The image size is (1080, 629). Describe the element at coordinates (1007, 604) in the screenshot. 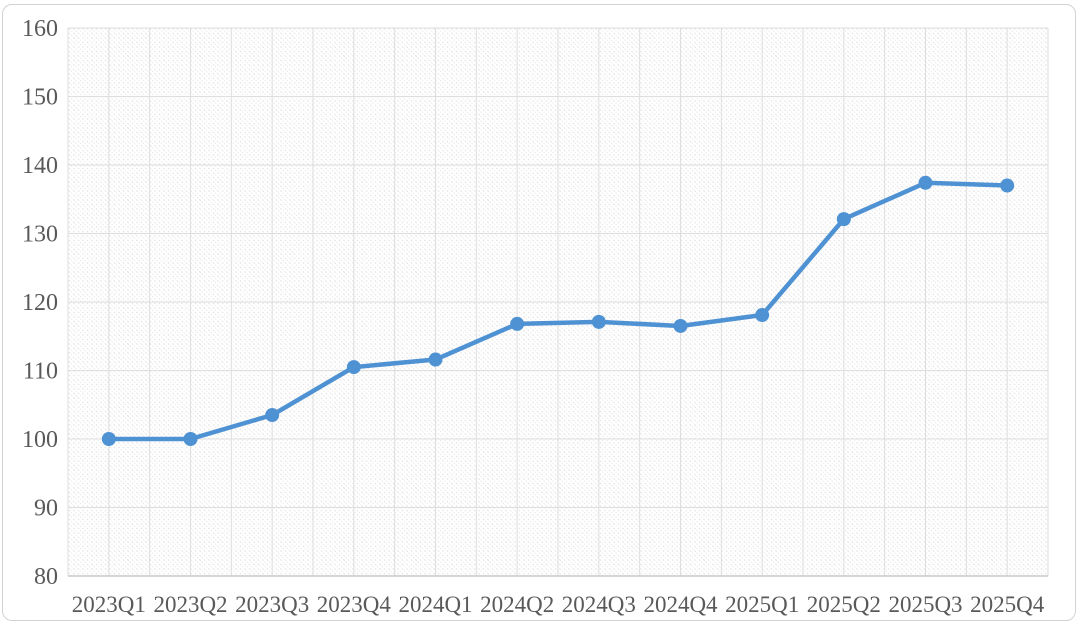

I see `x-axis-tick-label: 2025Q4` at that location.